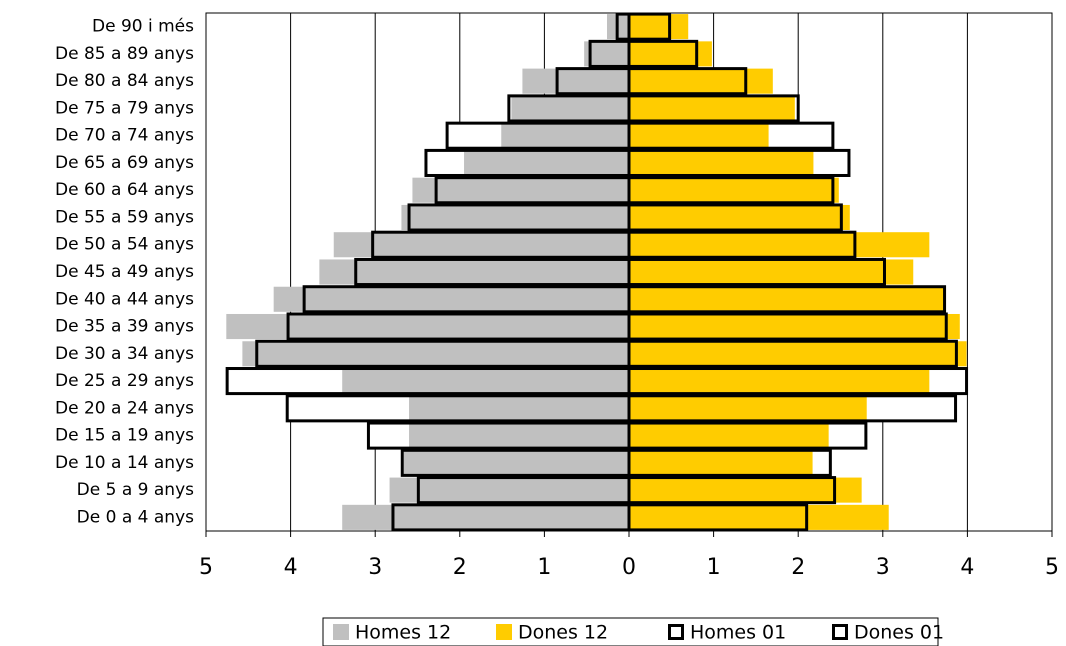 The height and width of the screenshot is (646, 1066). I want to click on y-tick-label: De 40 a 44 anys, so click(124, 299).